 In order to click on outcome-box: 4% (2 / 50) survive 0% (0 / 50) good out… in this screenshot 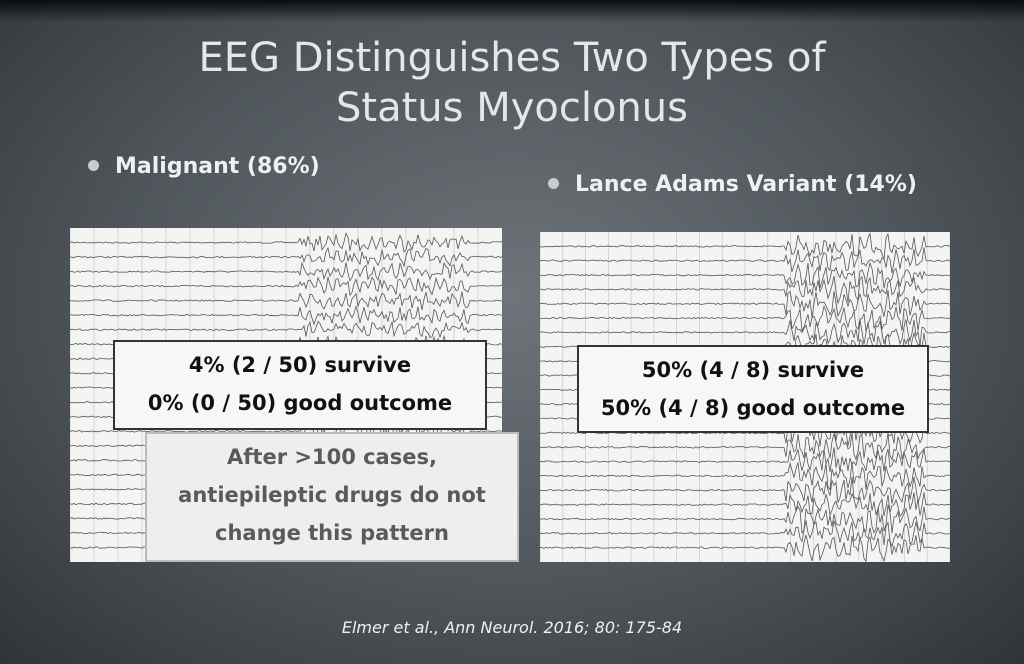, I will do `click(300, 385)`.